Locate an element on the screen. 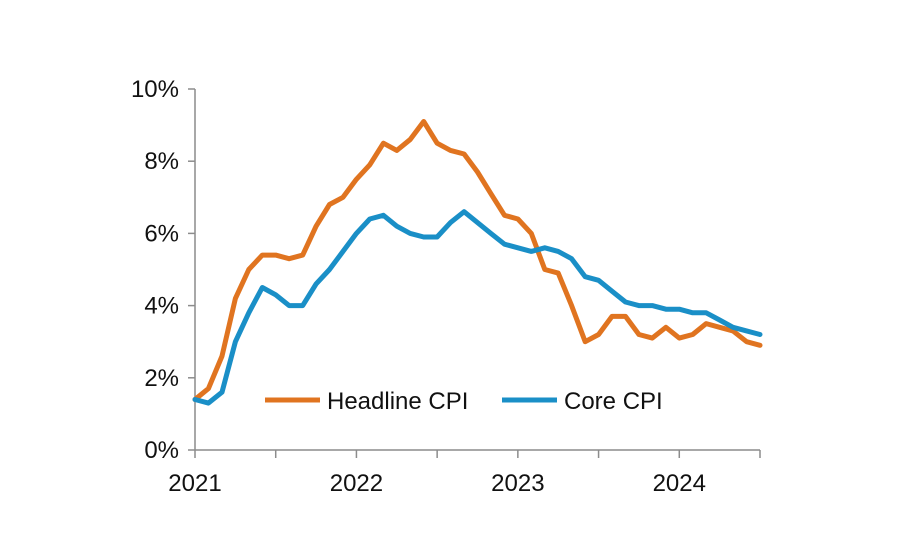 This screenshot has height=545, width=900. y-tick-group: 0% 2% 4% 6% 8% 10% is located at coordinates (163, 270).